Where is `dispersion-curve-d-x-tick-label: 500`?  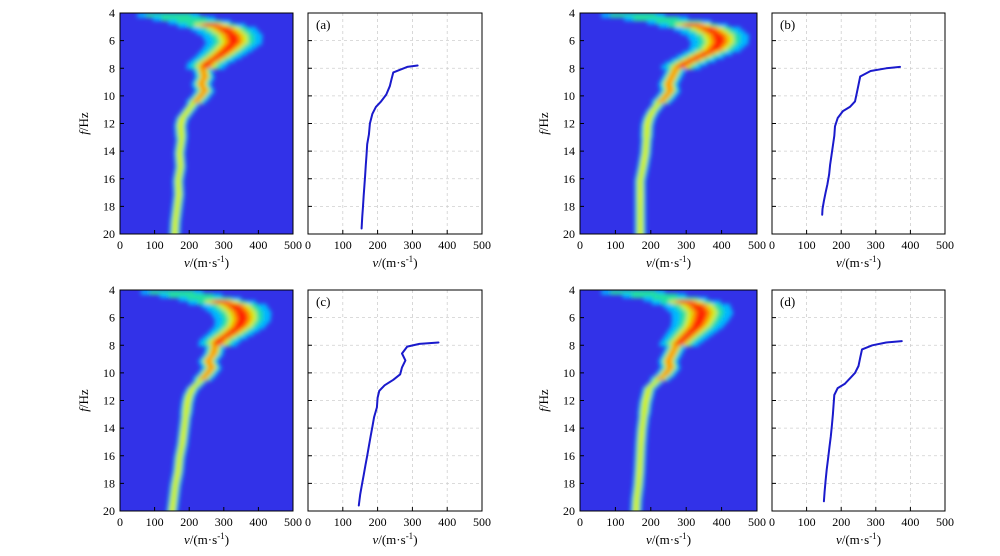
dispersion-curve-d-x-tick-label: 500 is located at coordinates (945, 522).